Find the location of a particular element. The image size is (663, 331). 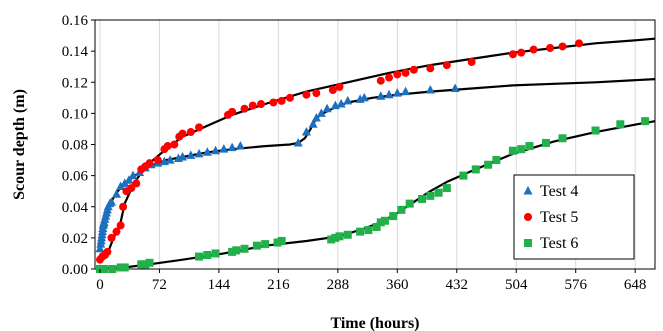

legend-label-1: Test 4 is located at coordinates (559, 191).